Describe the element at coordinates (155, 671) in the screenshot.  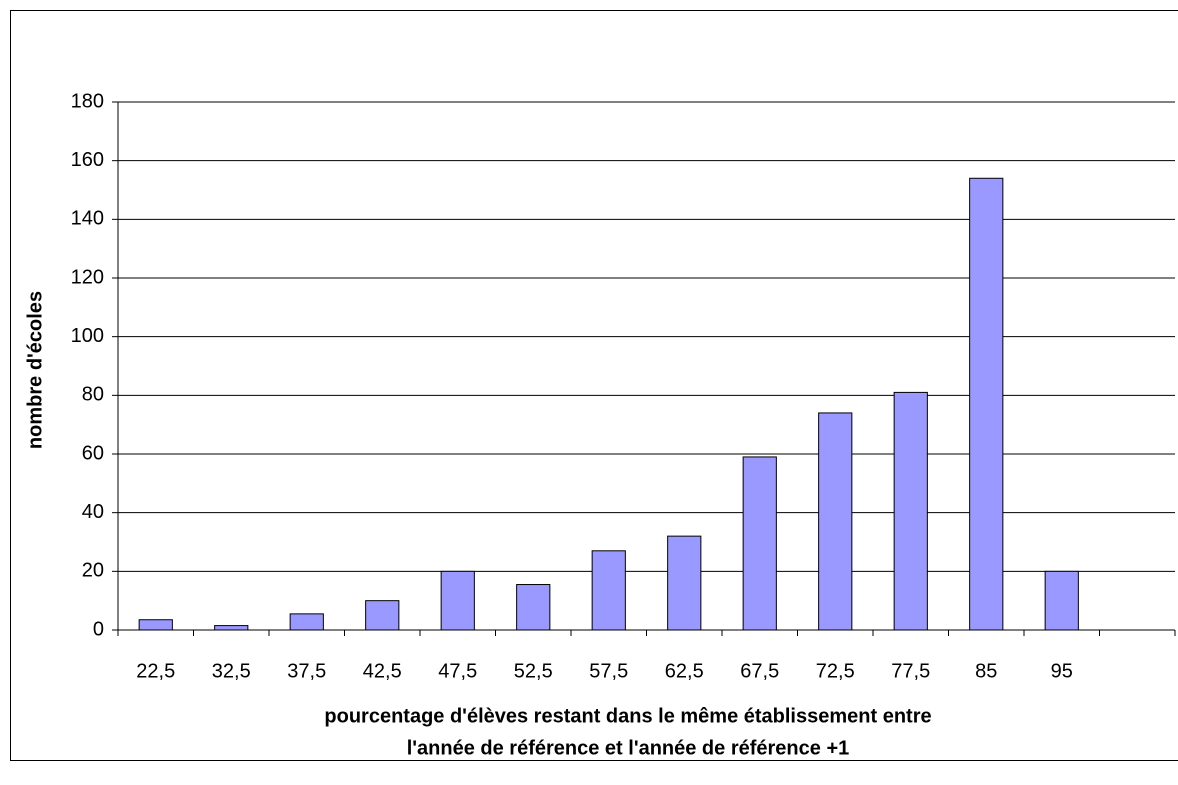
I see `x-tick-label: 22,5` at that location.